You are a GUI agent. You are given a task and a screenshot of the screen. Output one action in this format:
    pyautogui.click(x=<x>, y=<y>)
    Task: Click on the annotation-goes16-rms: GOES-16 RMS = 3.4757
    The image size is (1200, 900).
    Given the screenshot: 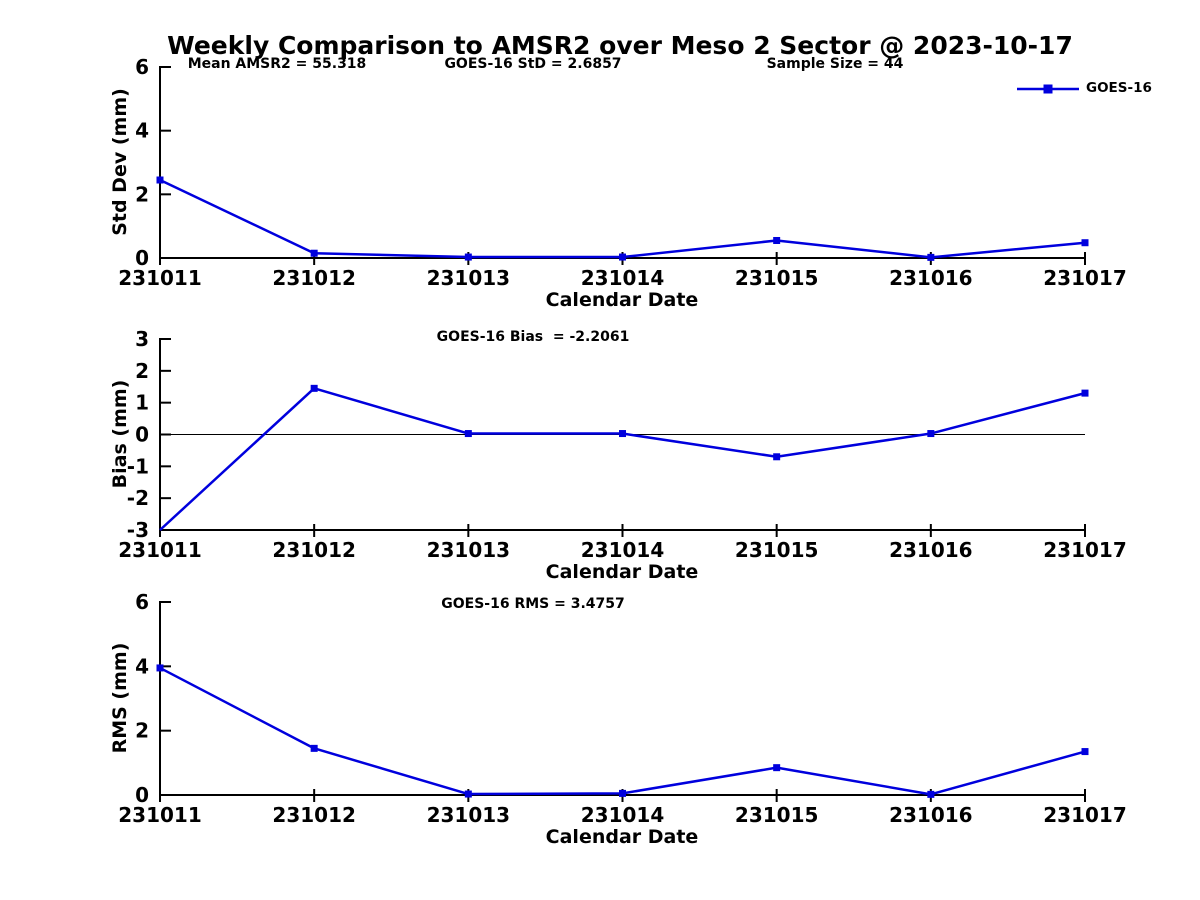 What is the action you would take?
    pyautogui.click(x=533, y=604)
    